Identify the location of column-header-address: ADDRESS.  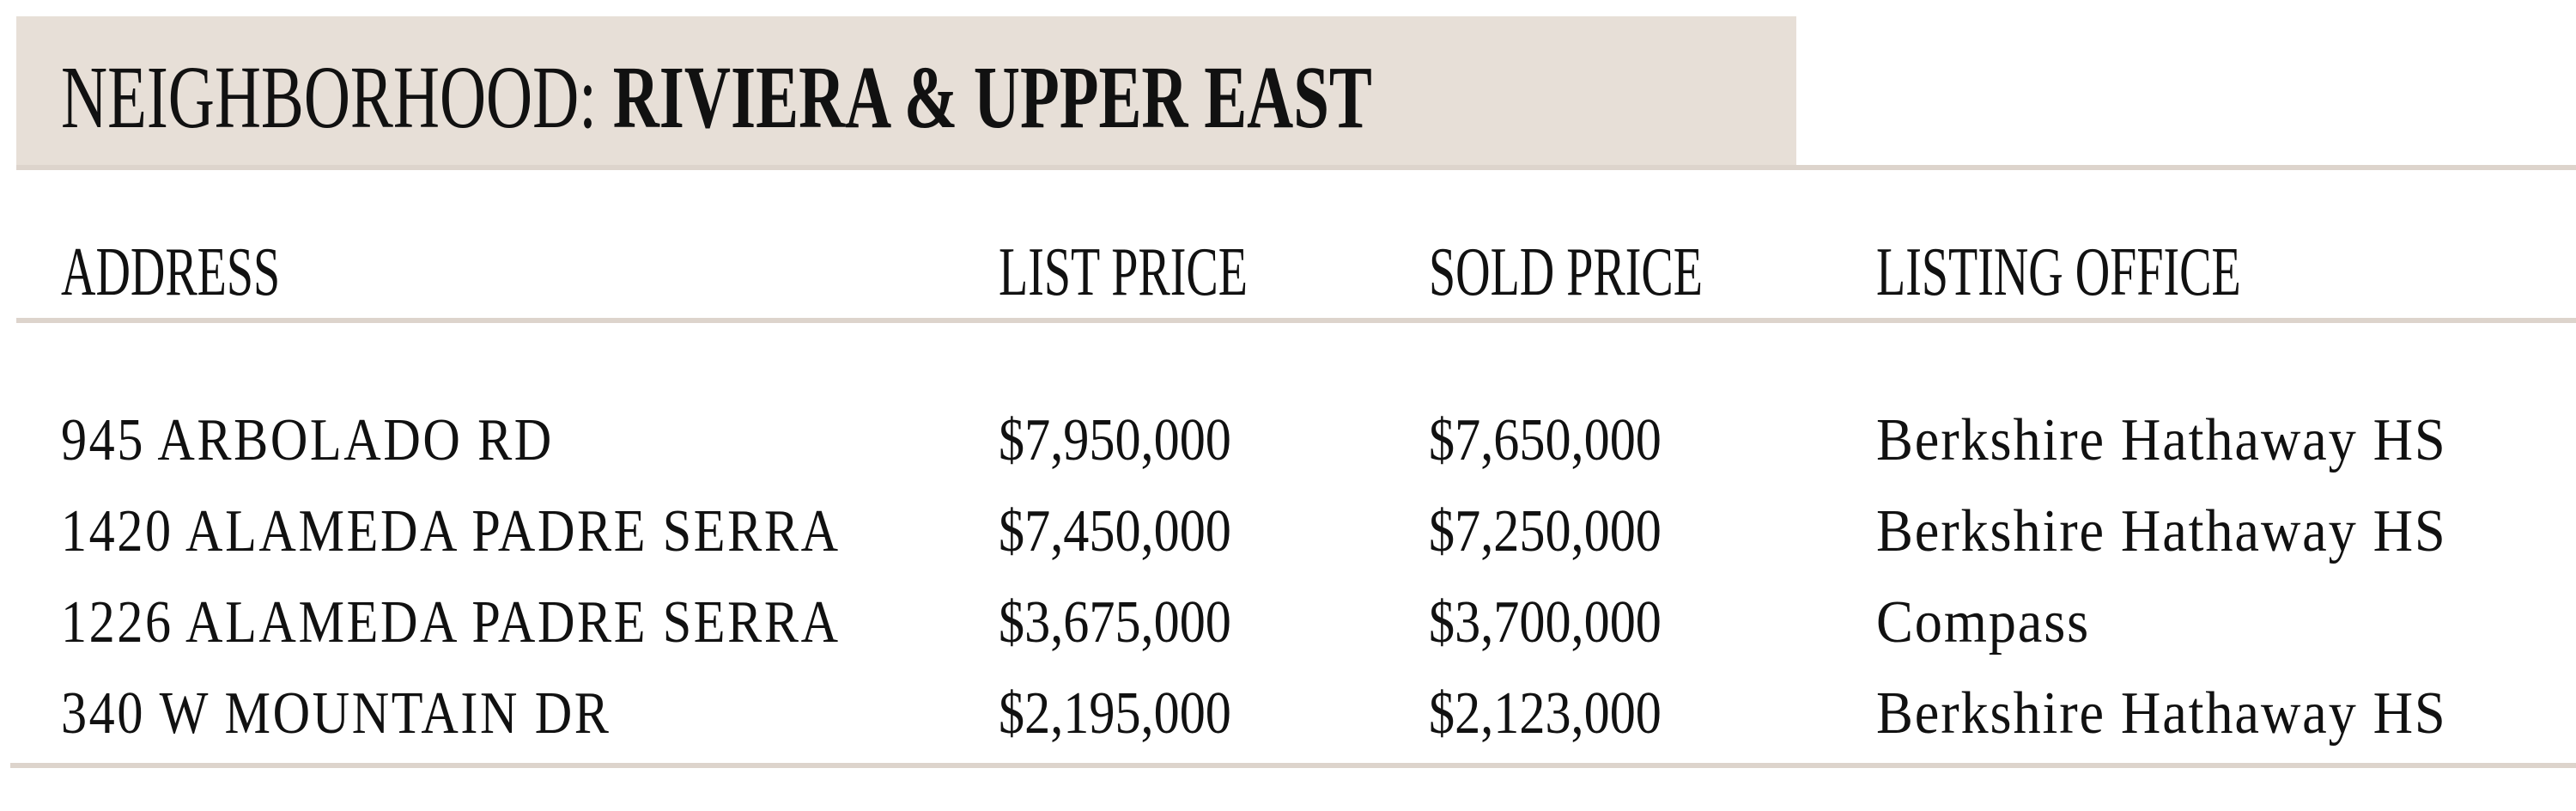
(171, 272).